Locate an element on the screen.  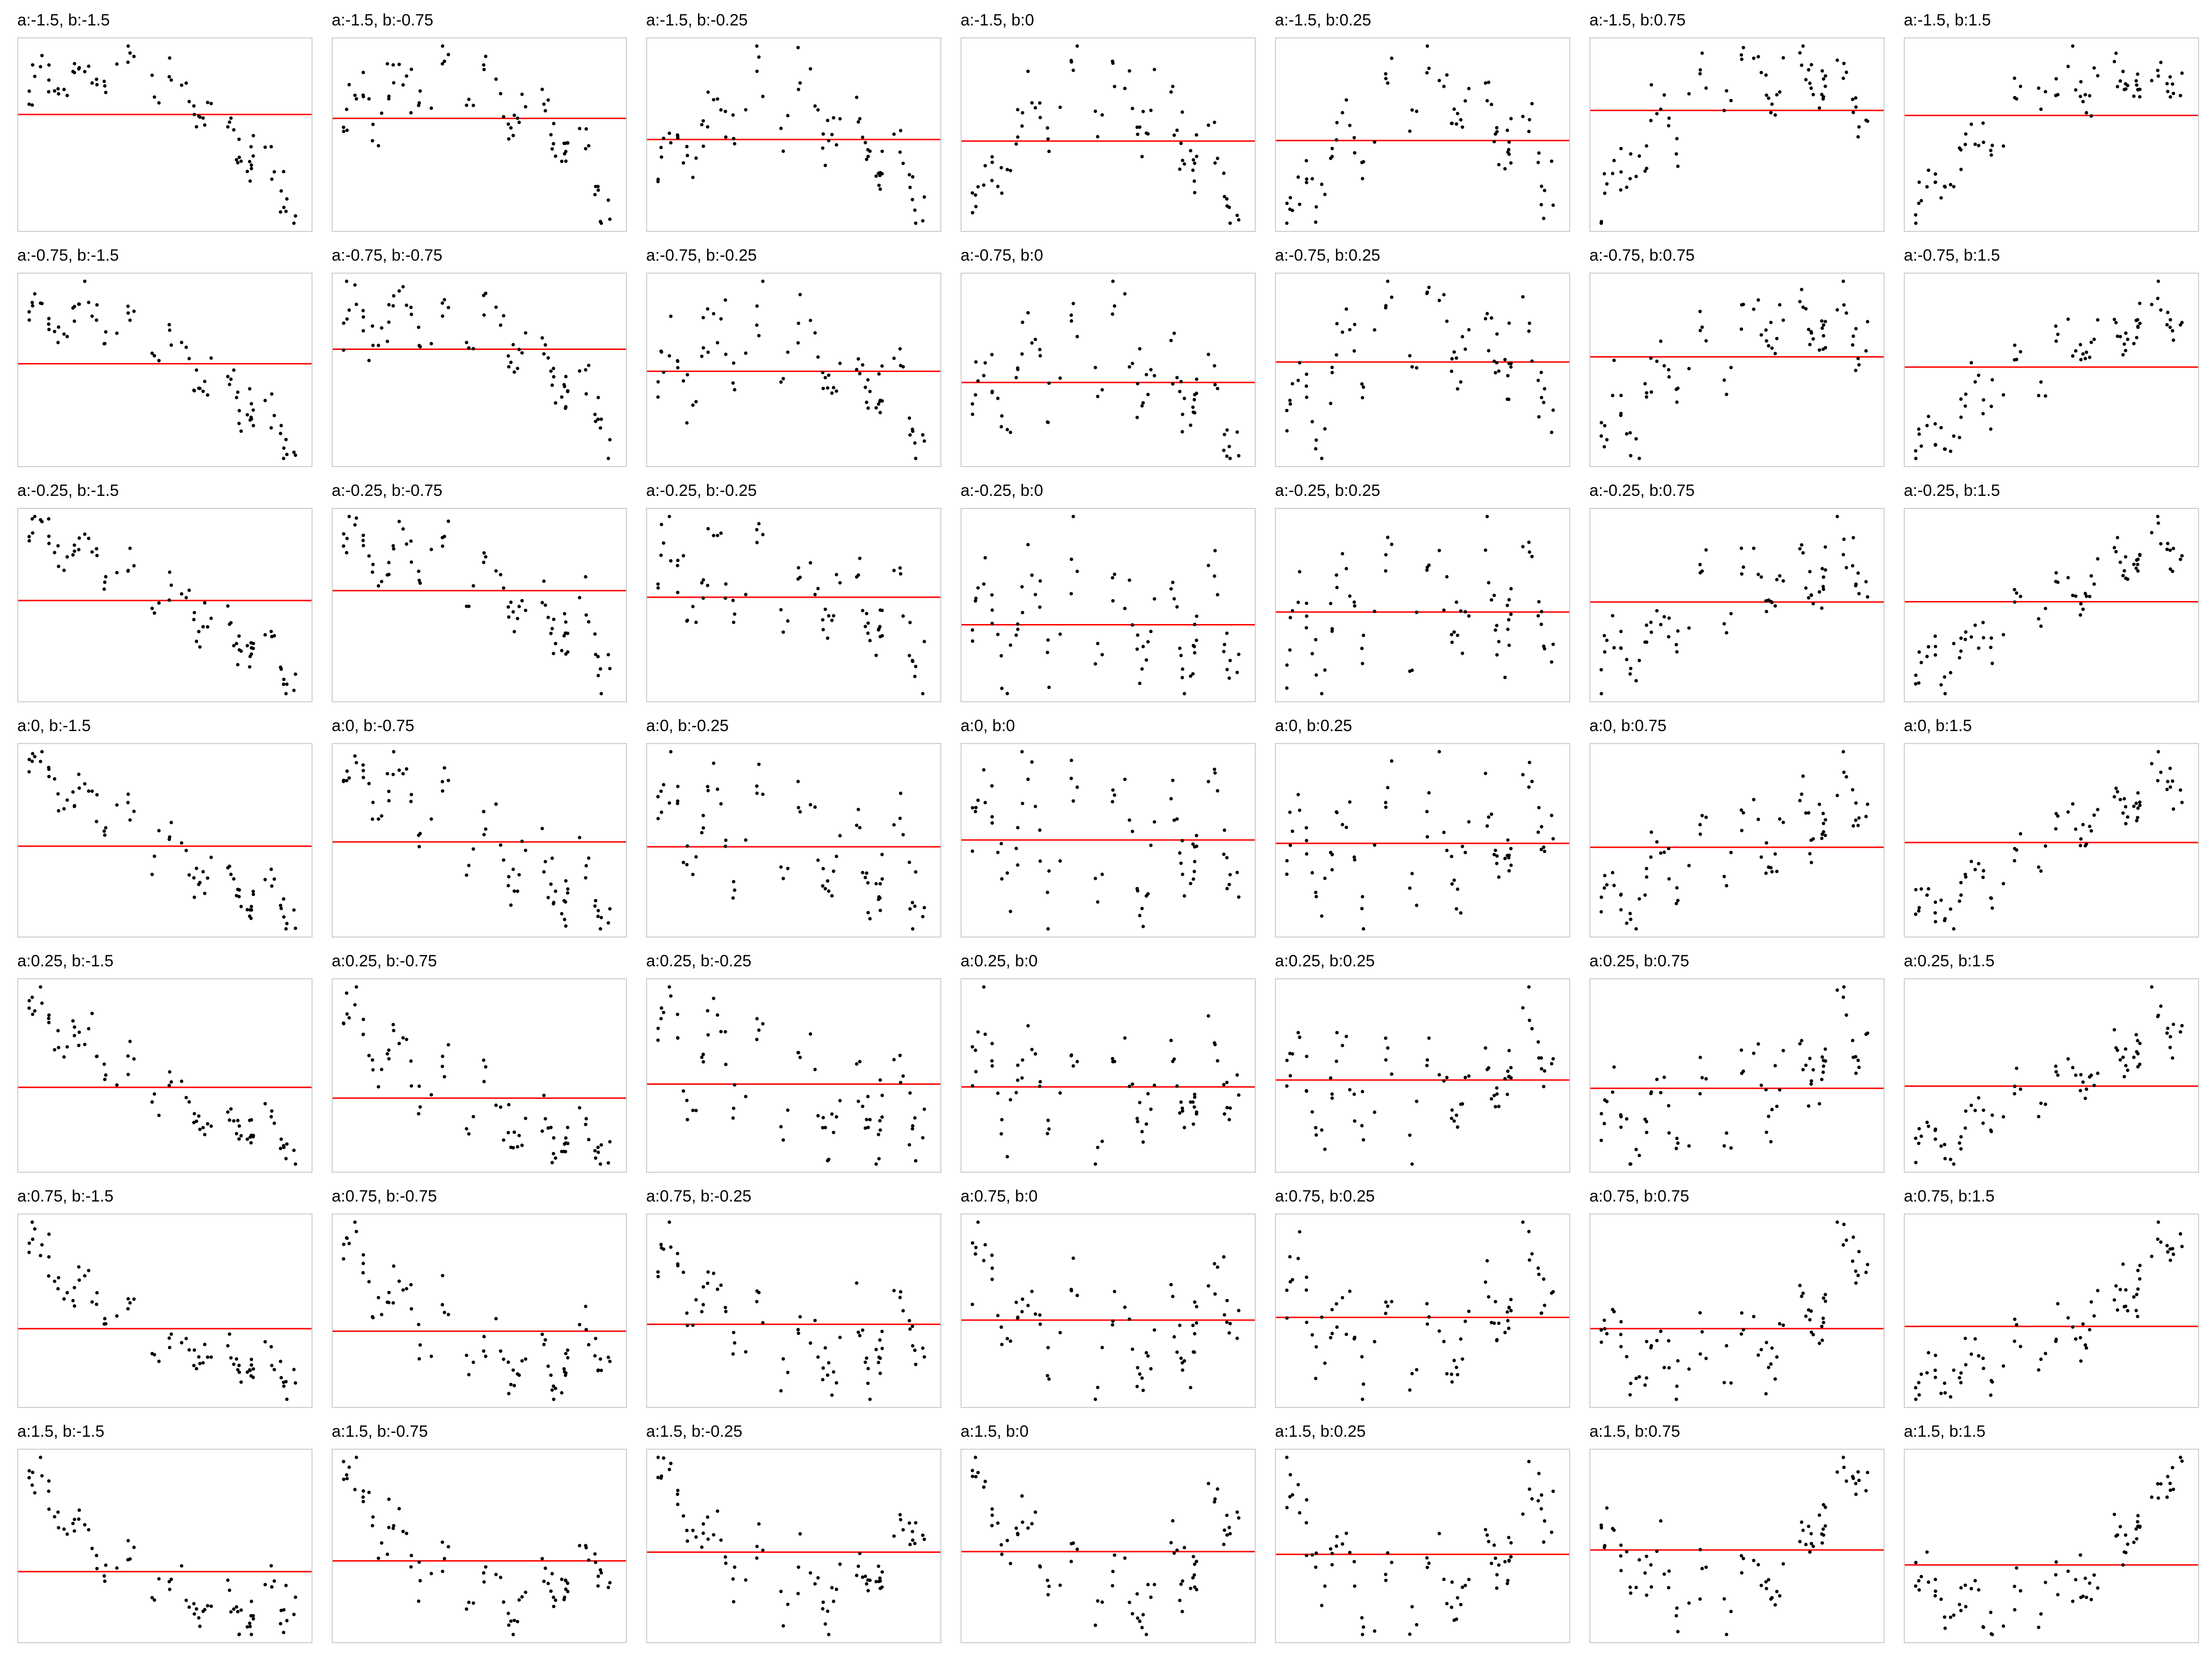
panel-title: a:0, b:0 is located at coordinates (988, 726).